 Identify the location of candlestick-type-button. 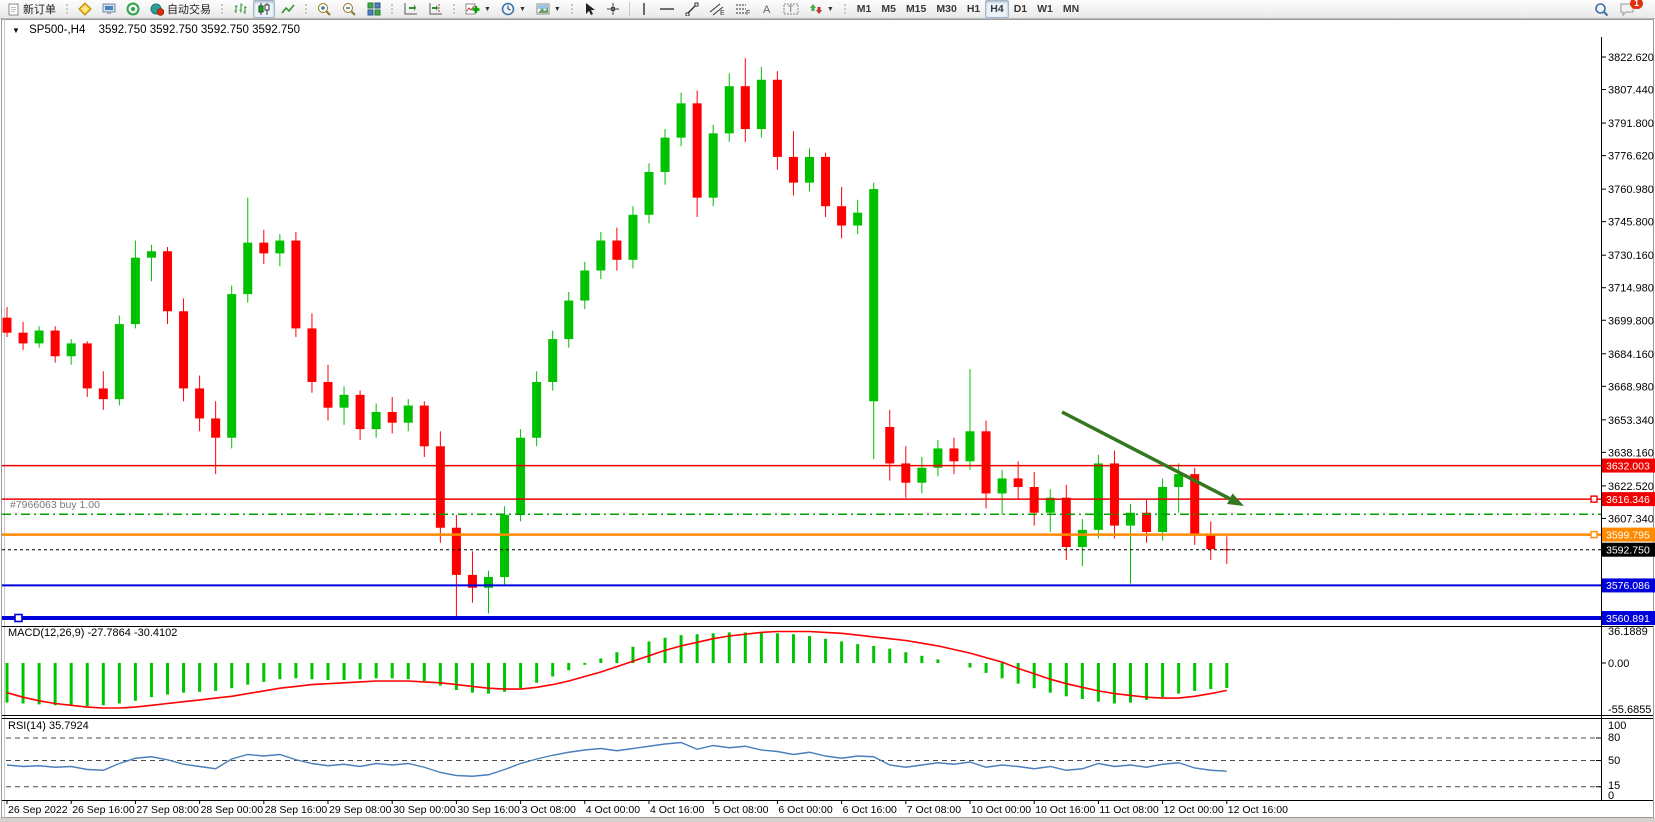
(264, 9).